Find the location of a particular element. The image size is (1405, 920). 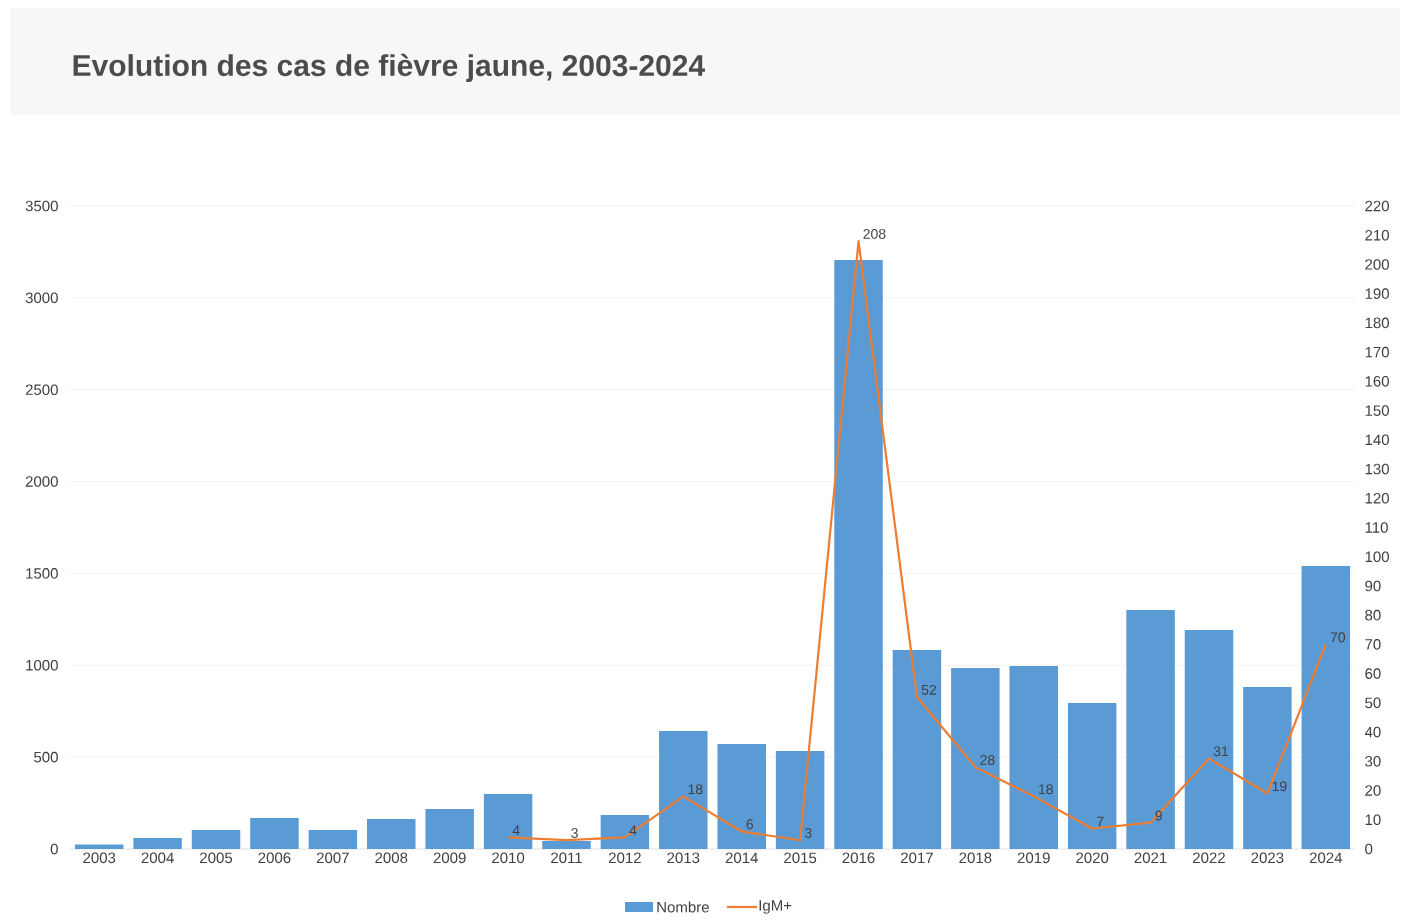

y2-tick-label: 90 is located at coordinates (1373, 586).